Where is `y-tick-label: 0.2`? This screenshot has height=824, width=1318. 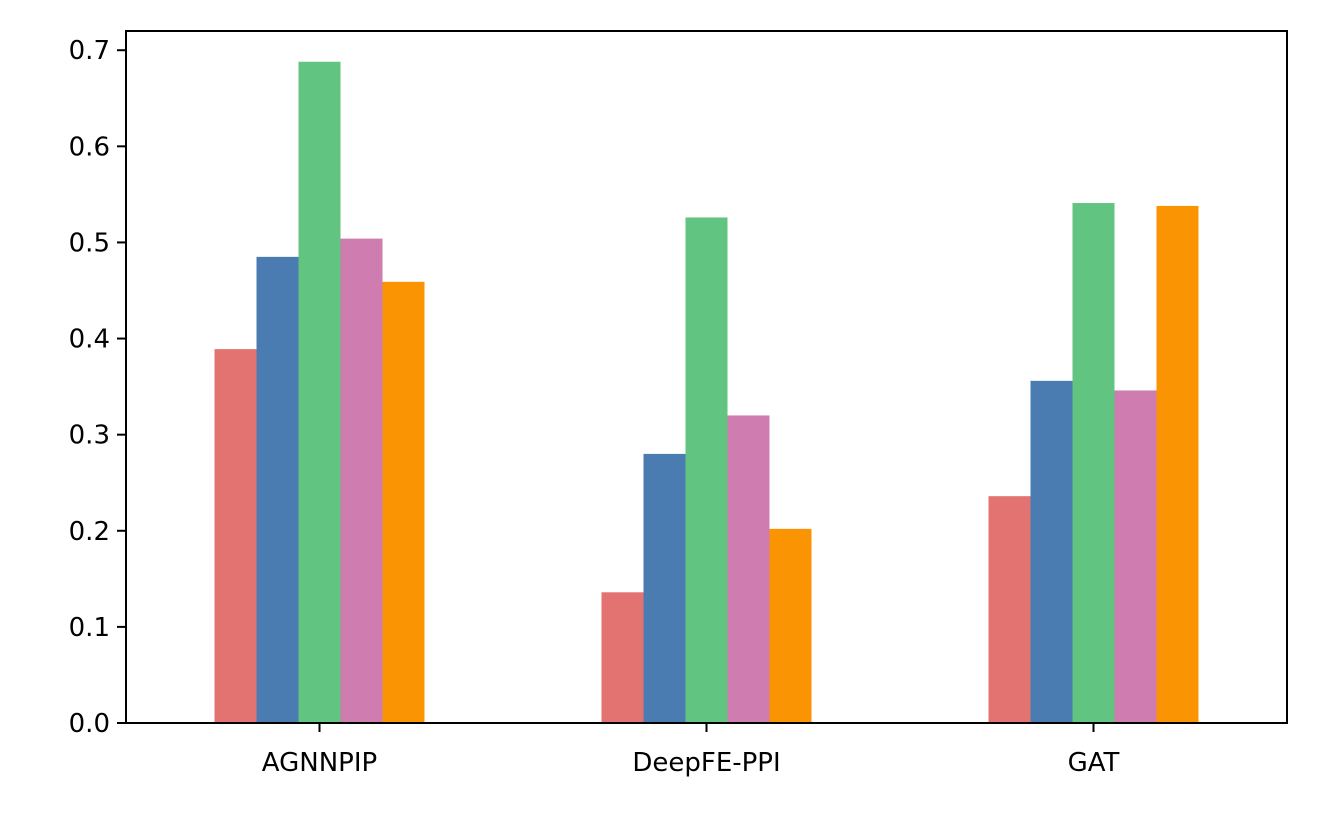
y-tick-label: 0.2 is located at coordinates (89, 532).